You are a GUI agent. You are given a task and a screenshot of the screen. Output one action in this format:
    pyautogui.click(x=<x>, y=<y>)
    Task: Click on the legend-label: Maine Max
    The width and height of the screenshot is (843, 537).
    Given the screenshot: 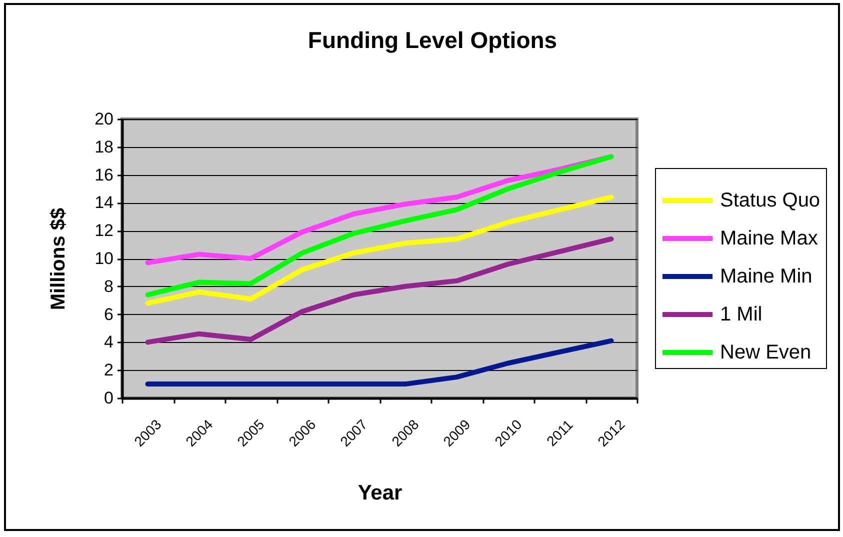 What is the action you would take?
    pyautogui.click(x=769, y=239)
    